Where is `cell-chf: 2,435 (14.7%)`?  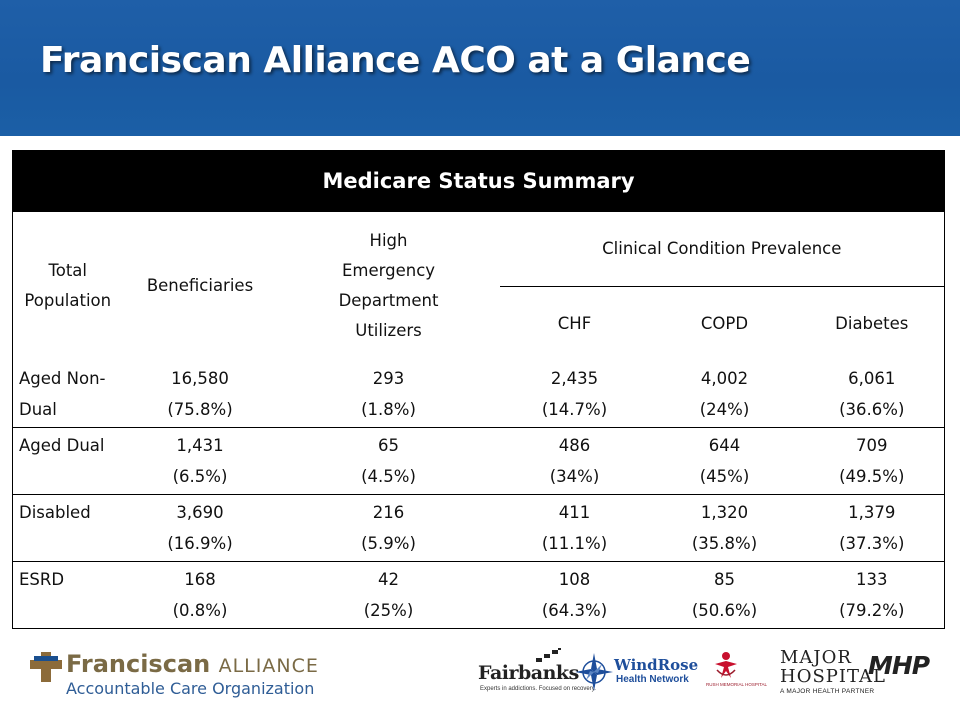
cell-chf: 2,435 (14.7%) is located at coordinates (574, 393).